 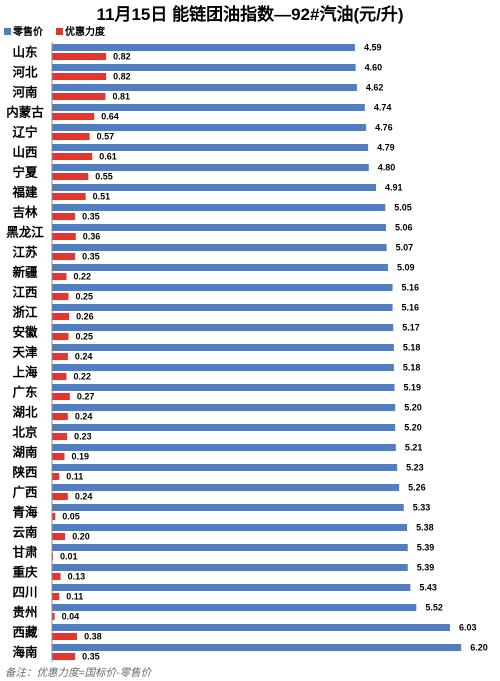 What do you see at coordinates (374, 68) in the screenshot?
I see `retail-price-data-label: 4.60` at bounding box center [374, 68].